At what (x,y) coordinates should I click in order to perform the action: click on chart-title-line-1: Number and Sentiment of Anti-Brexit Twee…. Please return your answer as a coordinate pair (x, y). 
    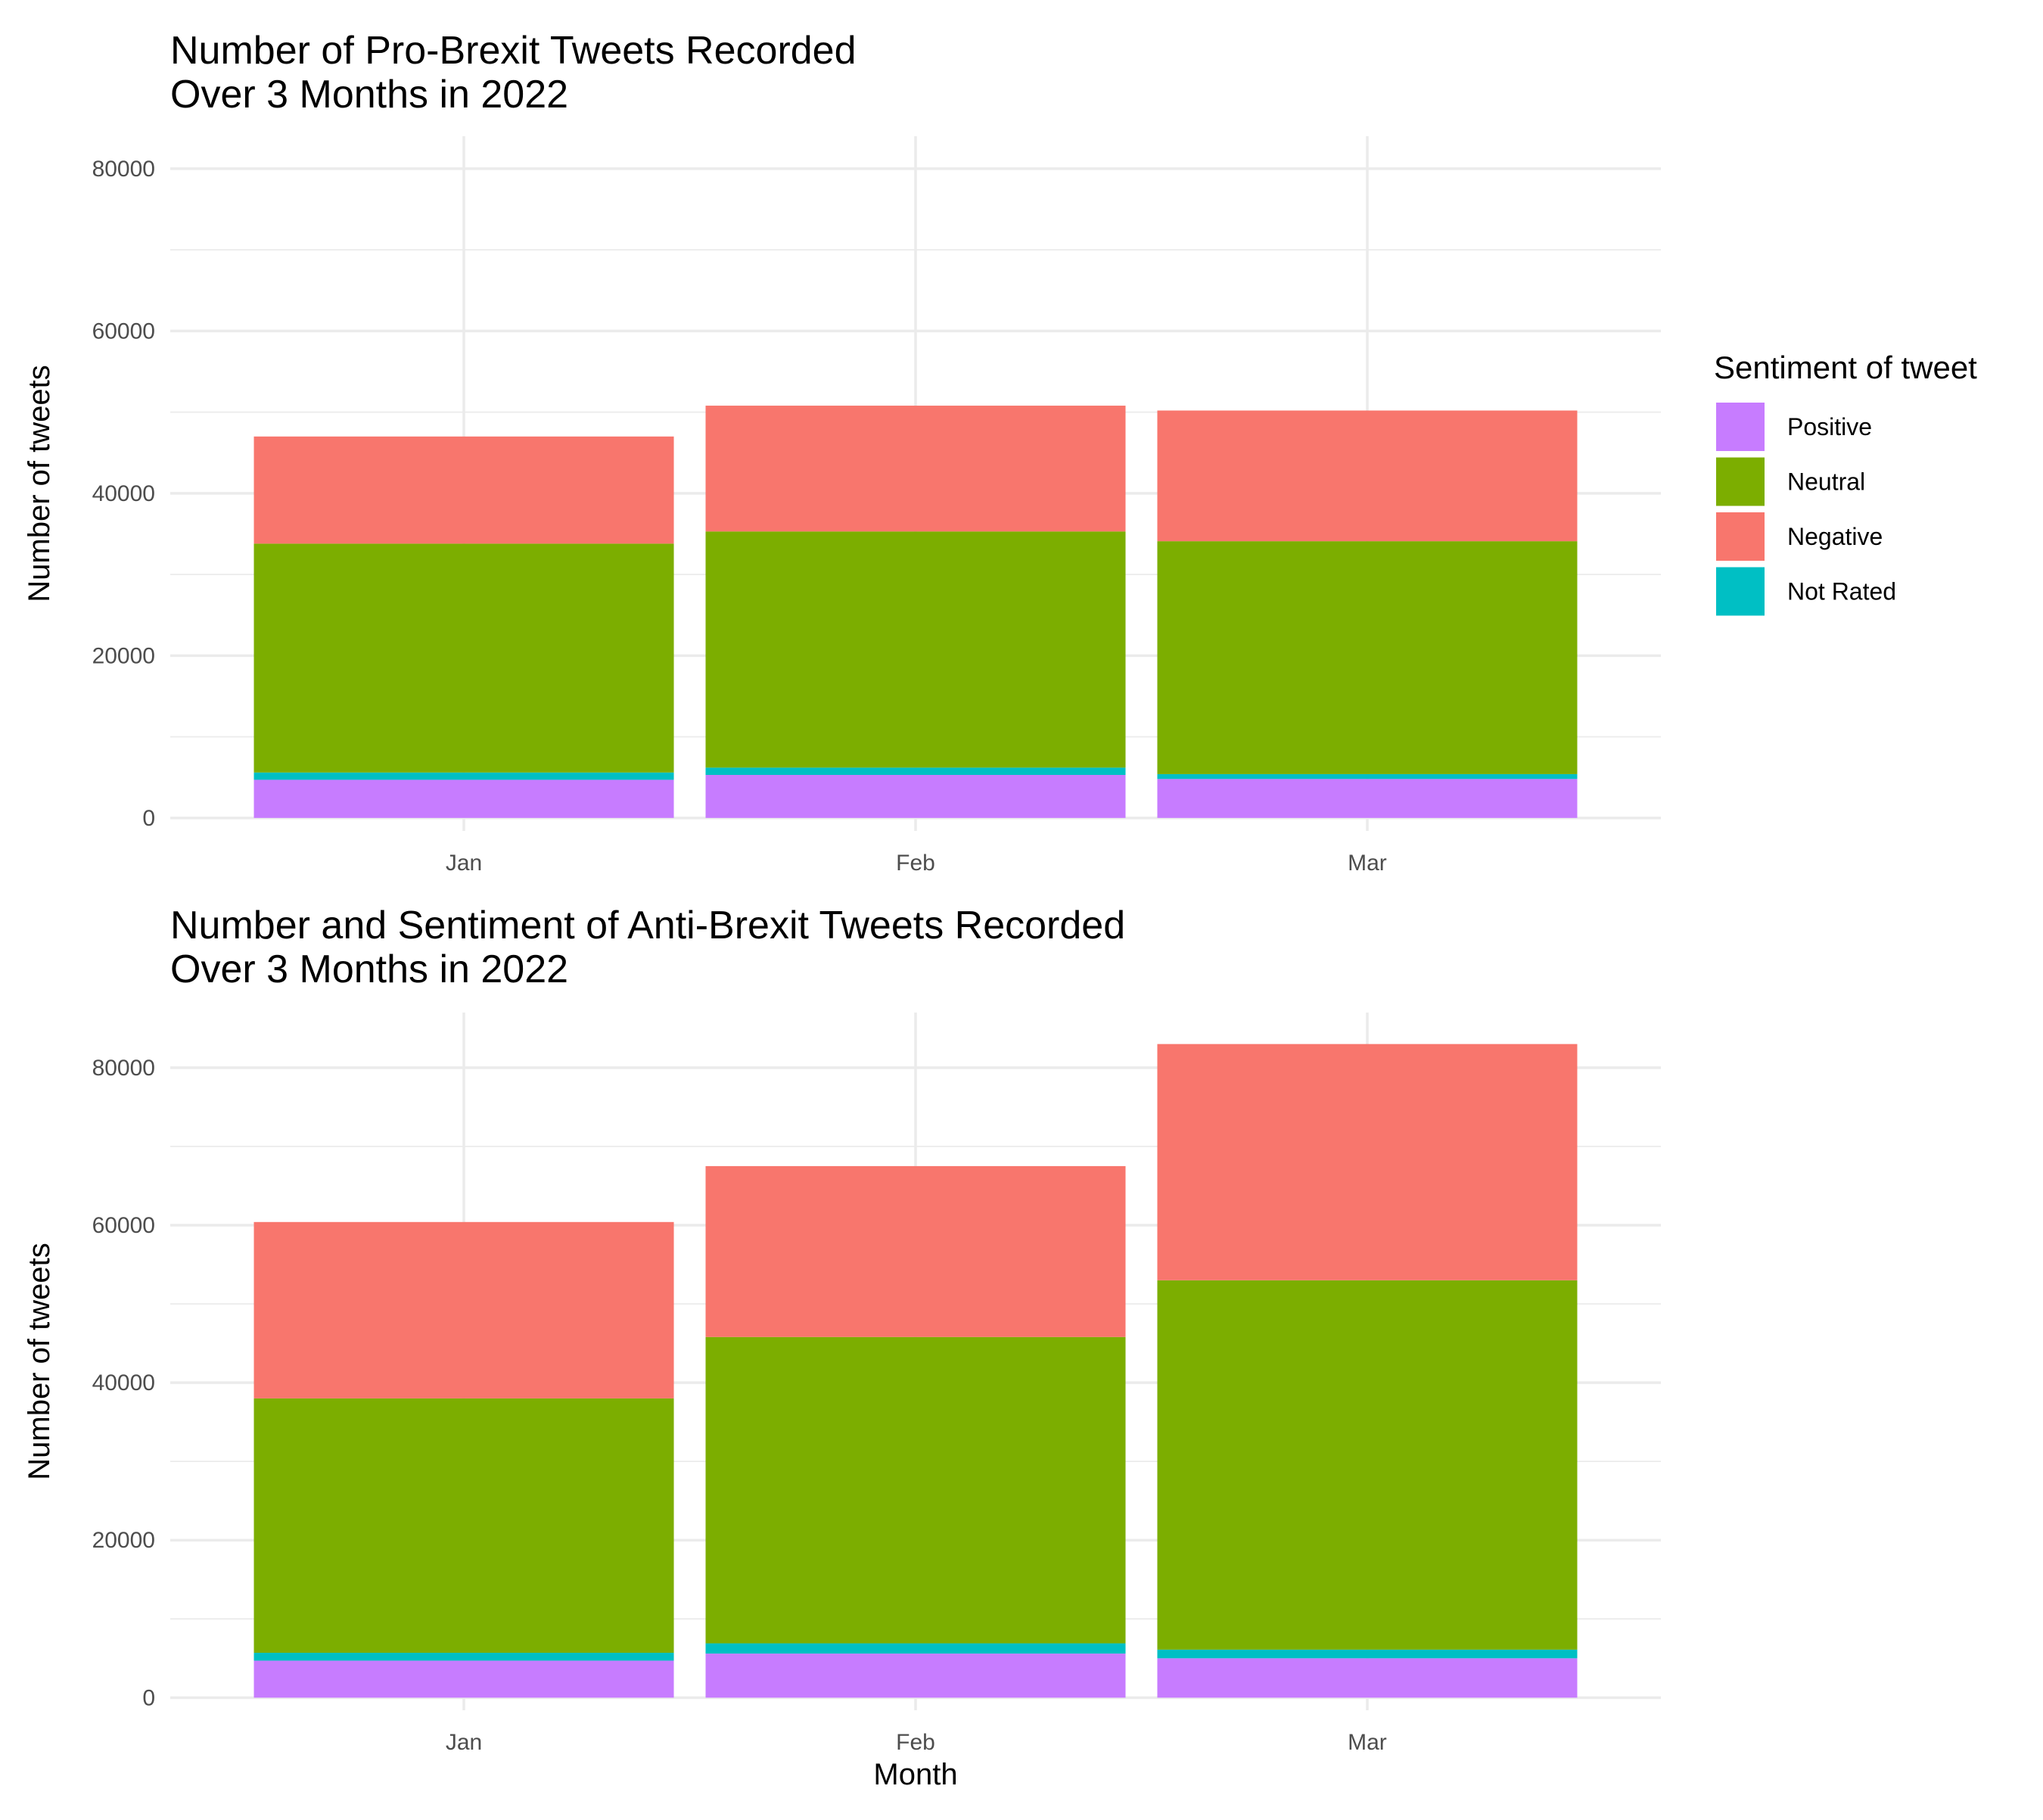
    Looking at the image, I should click on (648, 926).